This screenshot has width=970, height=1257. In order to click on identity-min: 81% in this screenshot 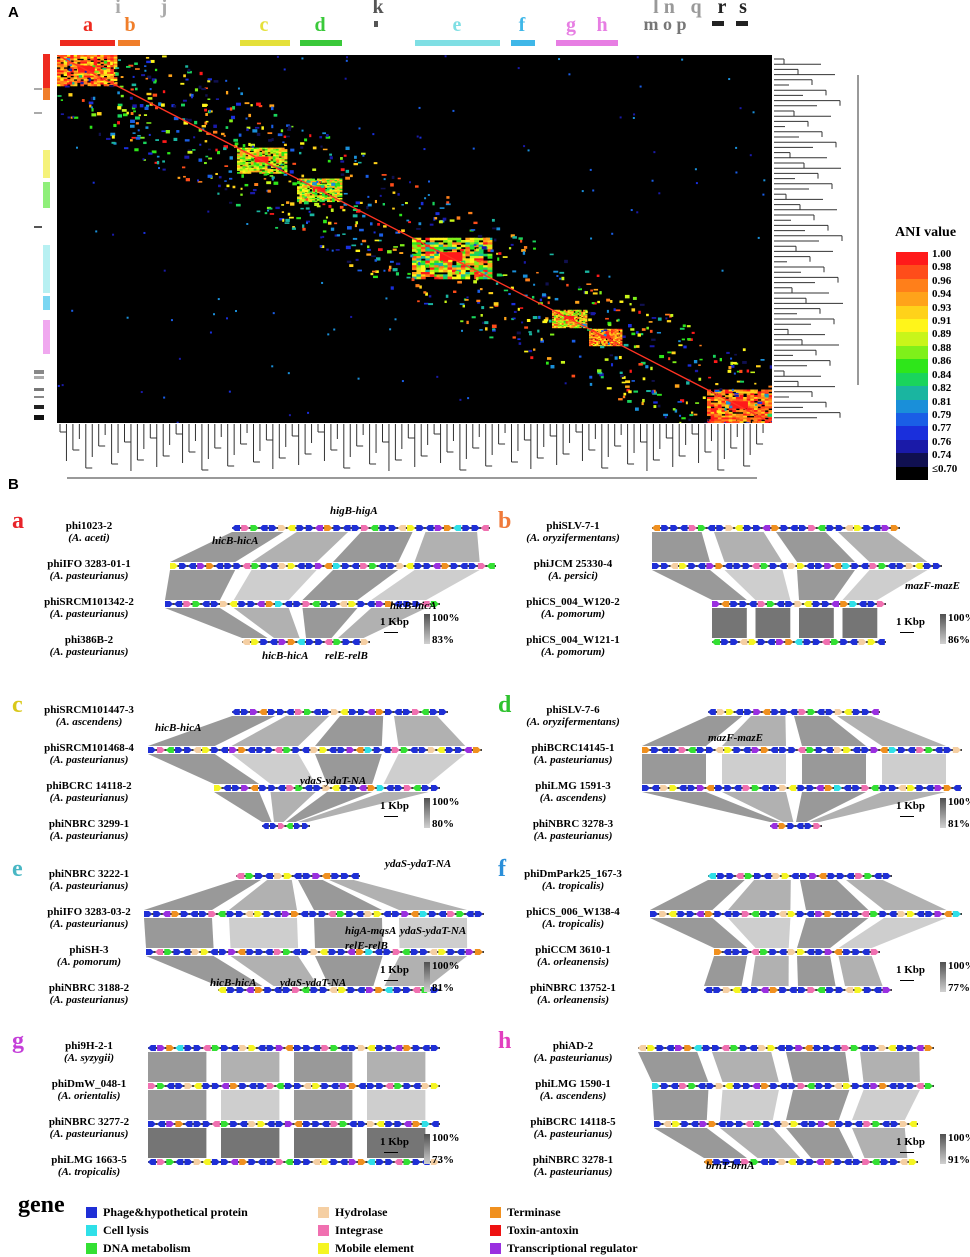, I will do `click(443, 988)`.